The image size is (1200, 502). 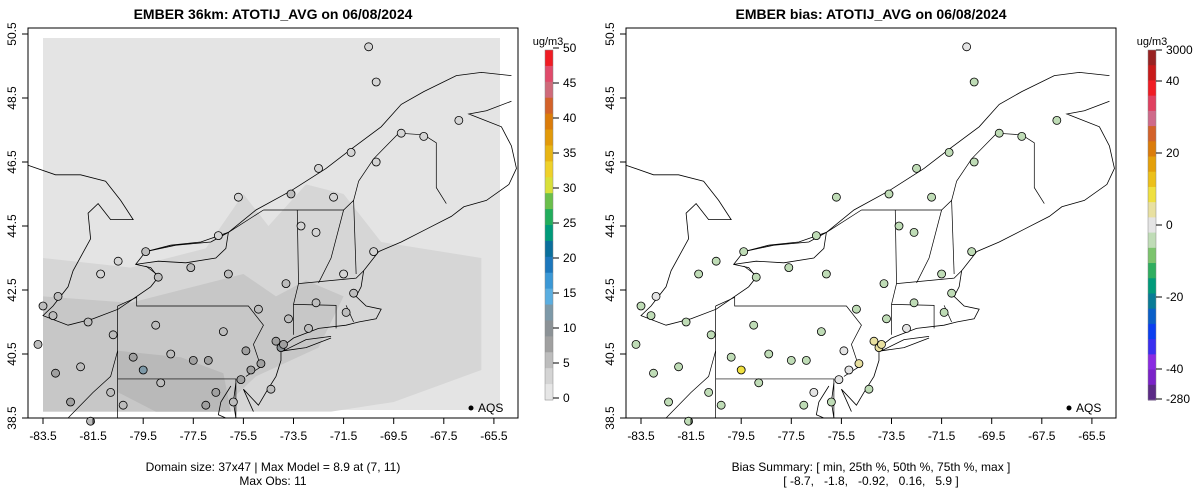 What do you see at coordinates (842, 436) in the screenshot?
I see `x-tick-label: -75.5` at bounding box center [842, 436].